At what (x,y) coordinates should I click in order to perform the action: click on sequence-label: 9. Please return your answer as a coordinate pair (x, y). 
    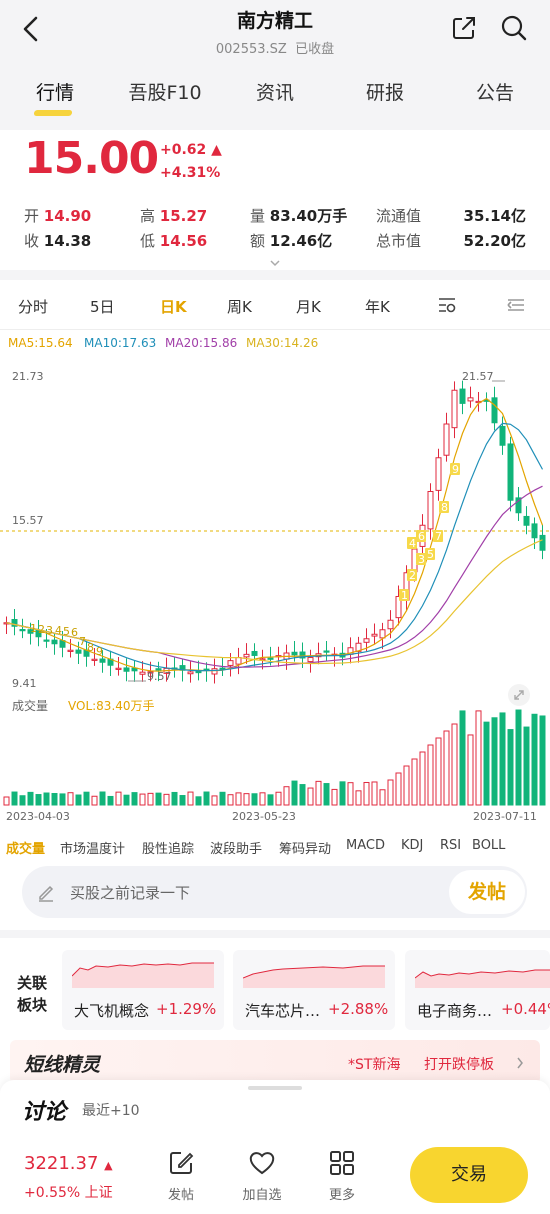
    Looking at the image, I should click on (455, 469).